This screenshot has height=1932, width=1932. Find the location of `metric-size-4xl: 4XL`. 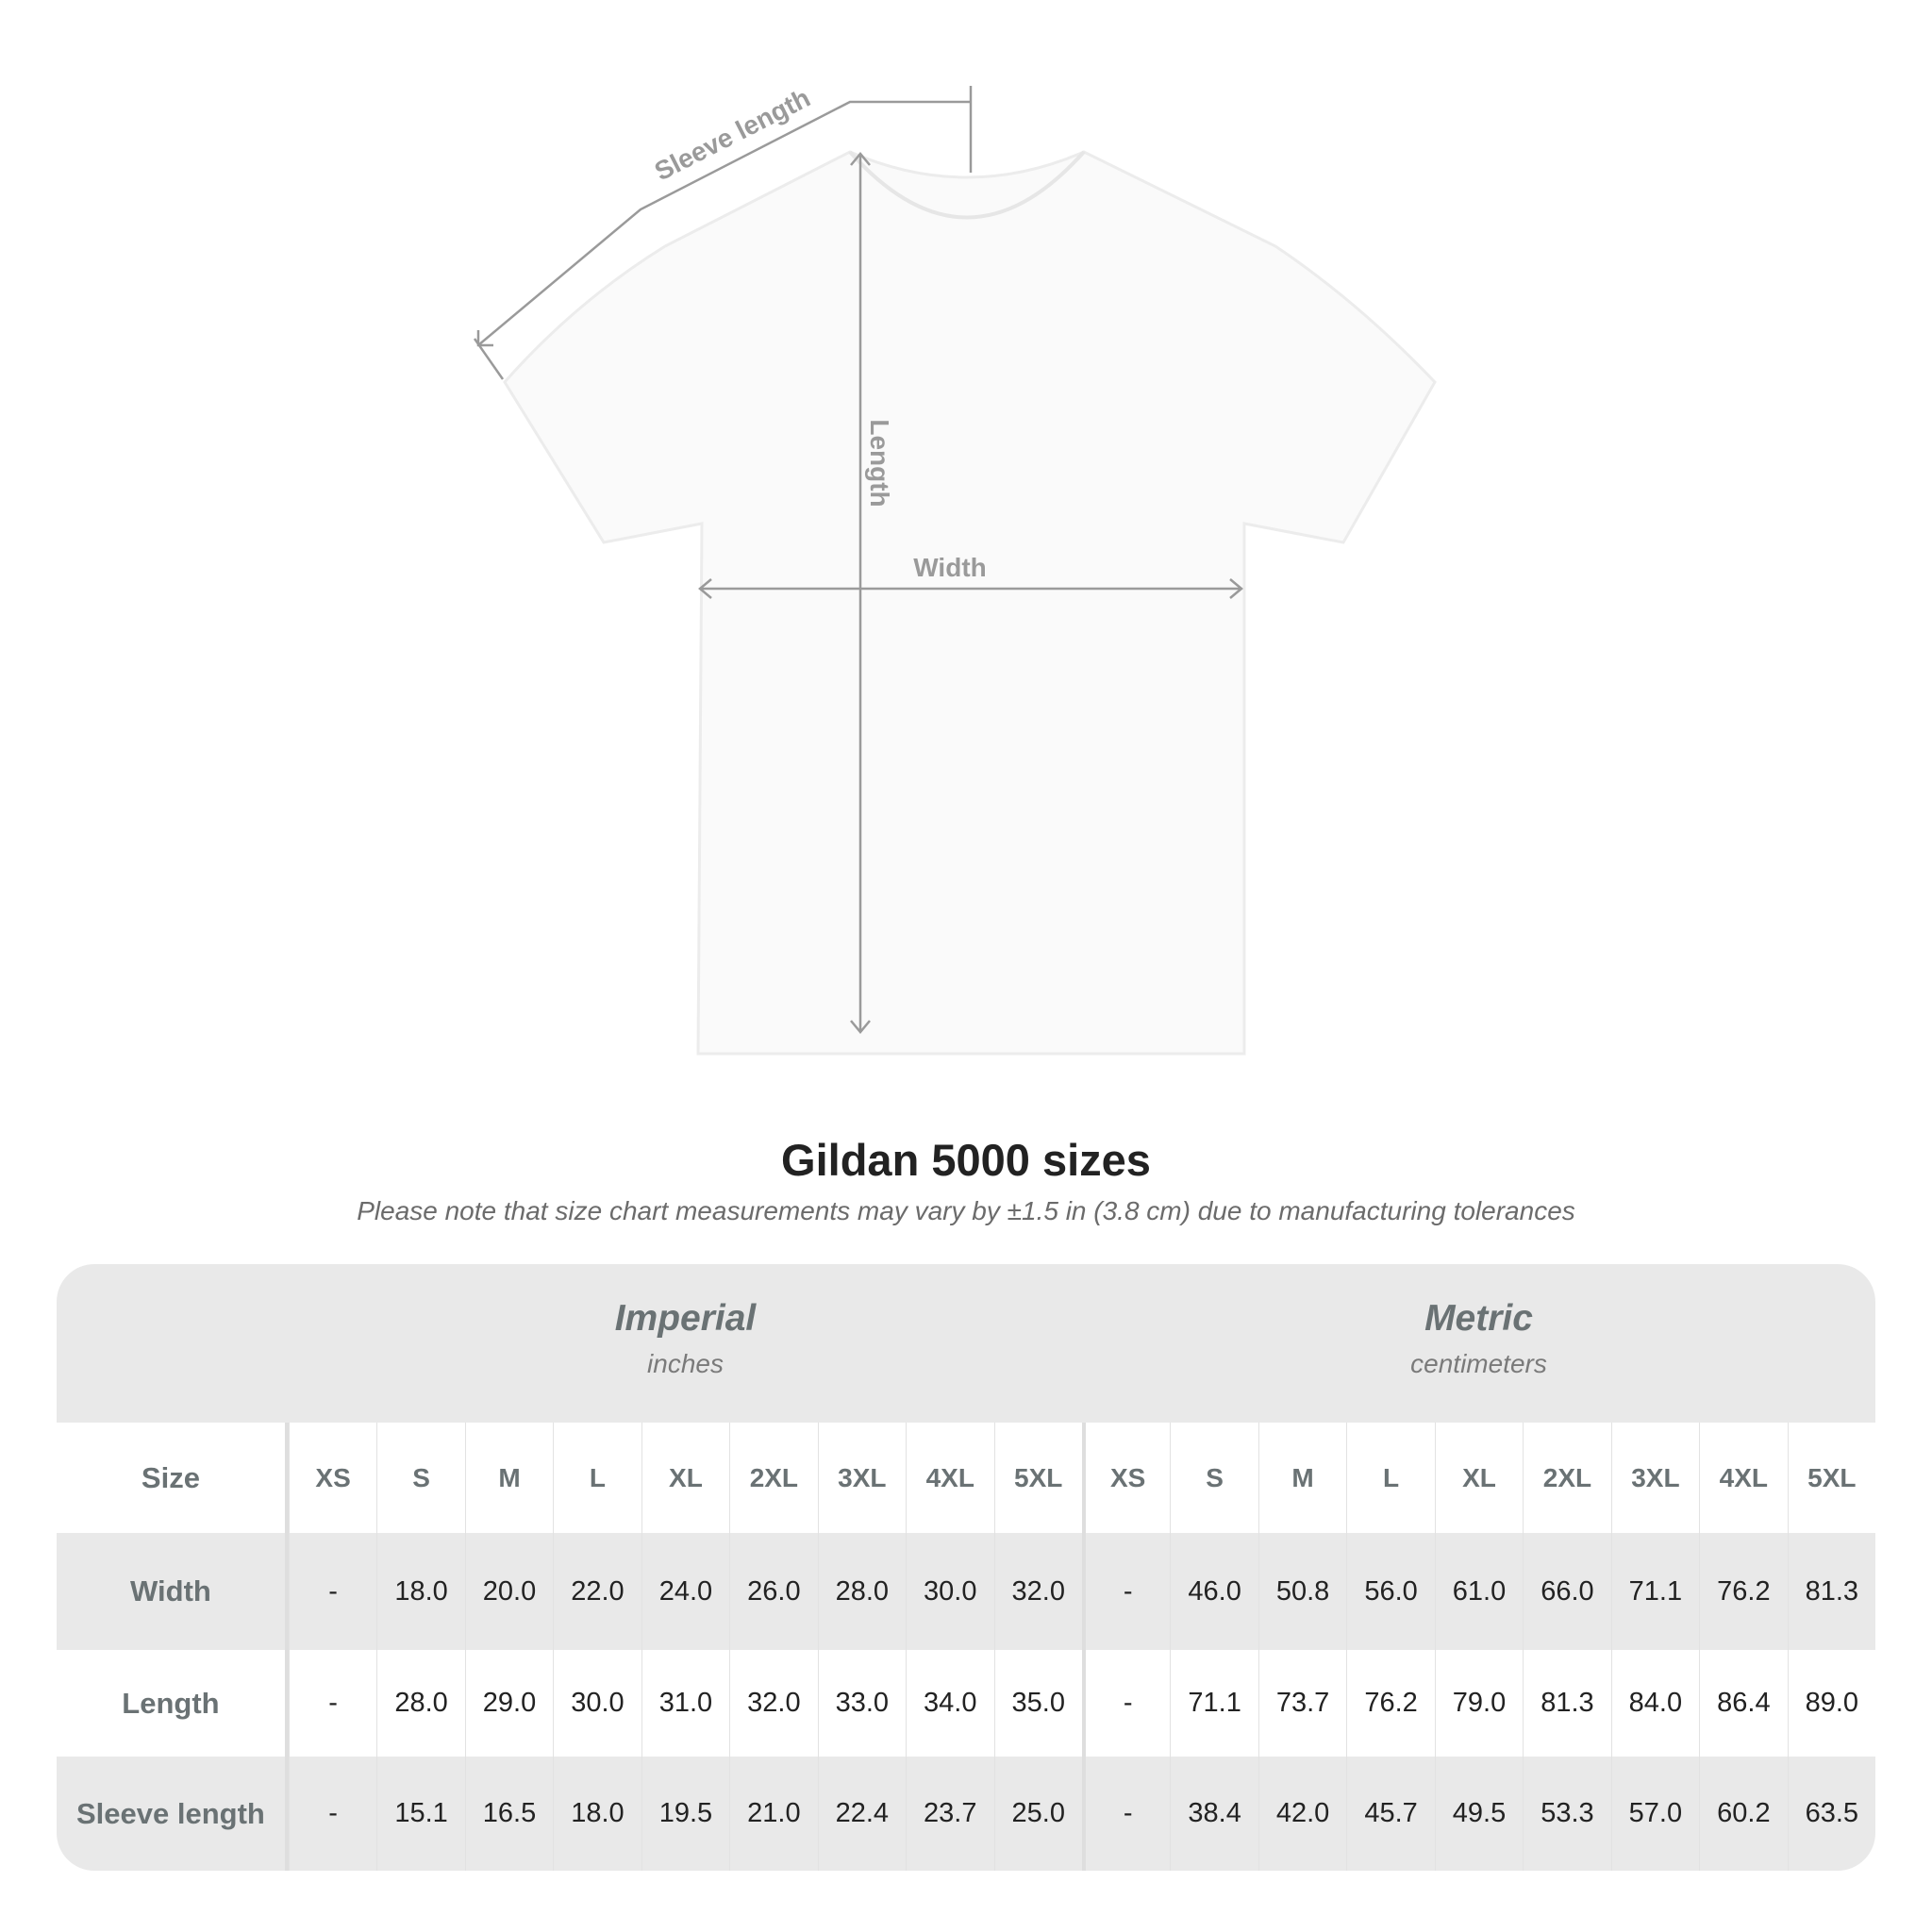

metric-size-4xl: 4XL is located at coordinates (1743, 1478).